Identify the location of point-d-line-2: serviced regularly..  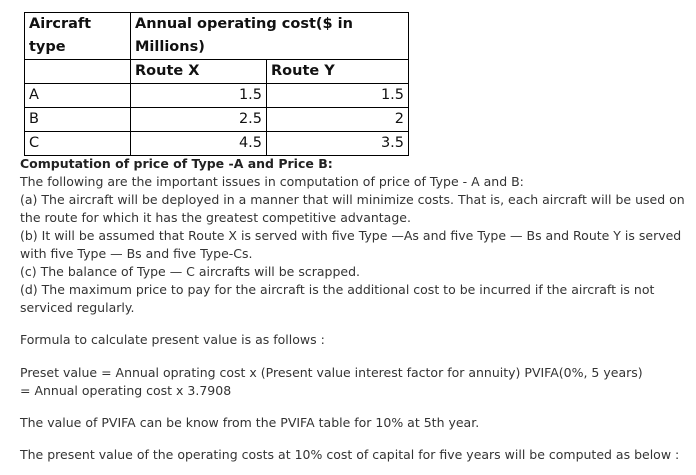
(77, 307).